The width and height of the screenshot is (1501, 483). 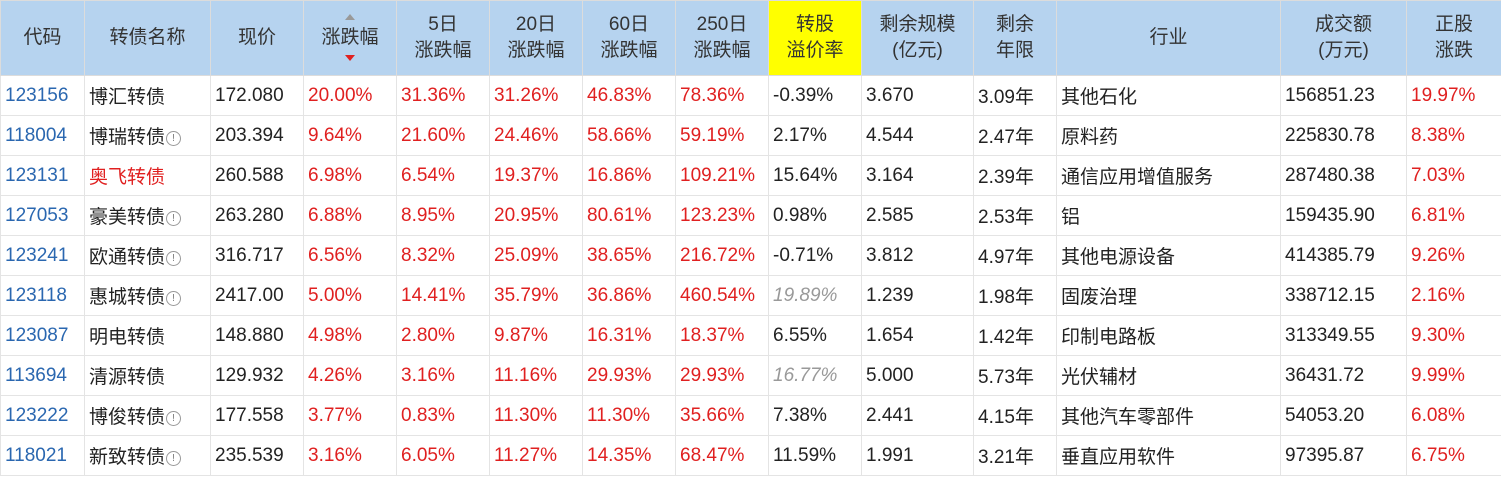 What do you see at coordinates (36, 295) in the screenshot?
I see `bond-code-link: 123118` at bounding box center [36, 295].